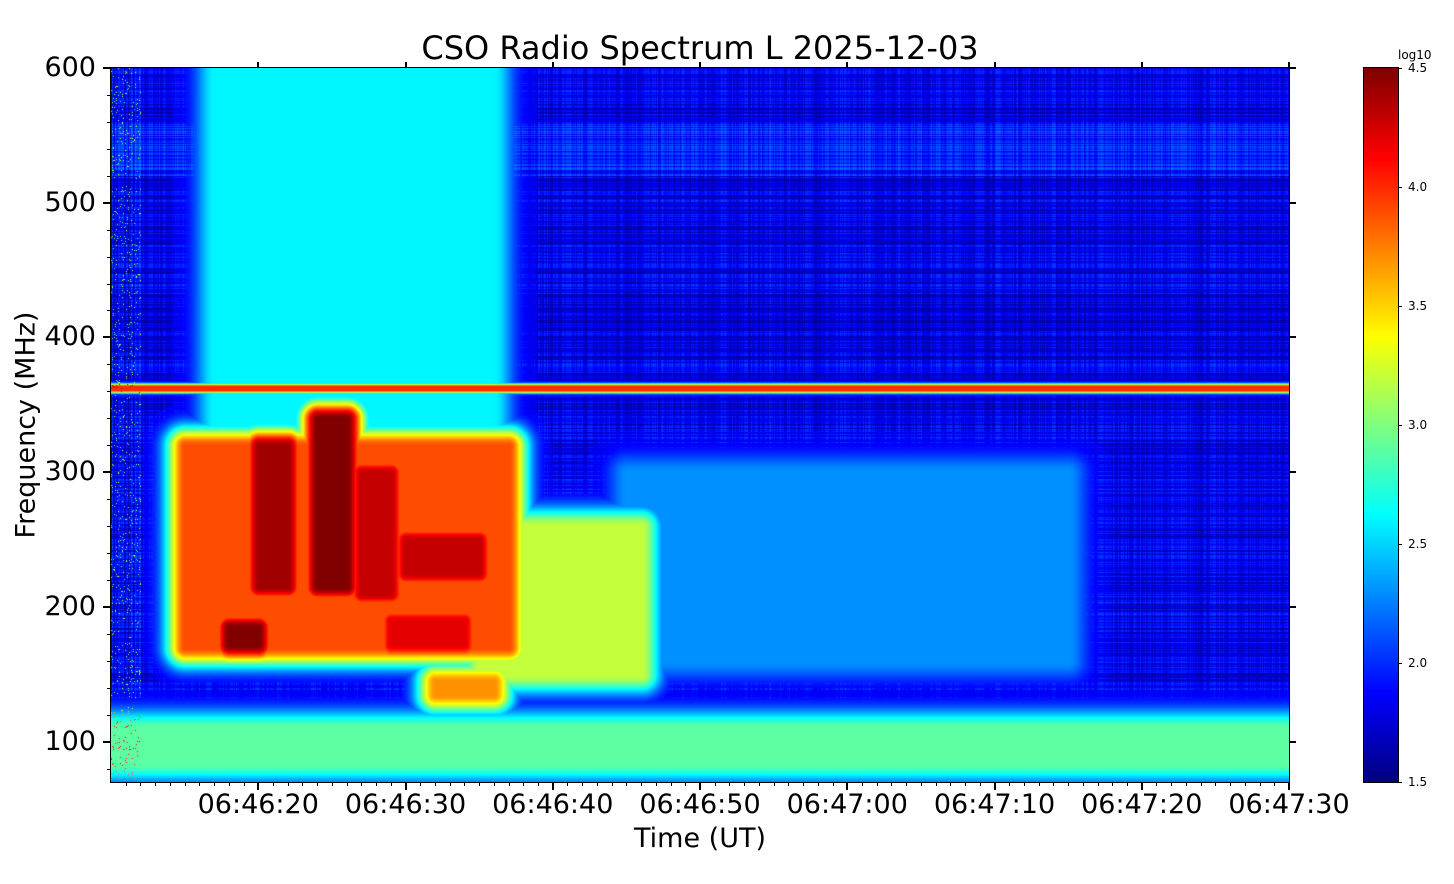  Describe the element at coordinates (1415, 55) in the screenshot. I see `colorbar-label: log10` at that location.